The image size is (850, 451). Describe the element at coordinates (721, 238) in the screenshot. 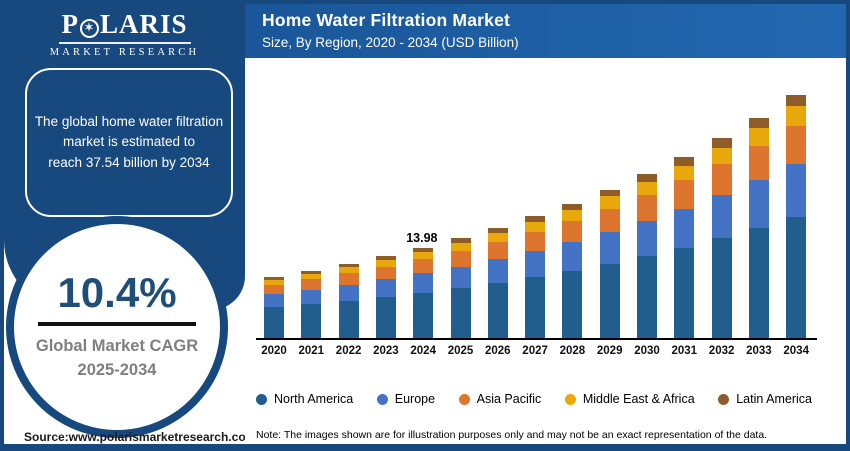

I see `stacked-bar-2032` at that location.